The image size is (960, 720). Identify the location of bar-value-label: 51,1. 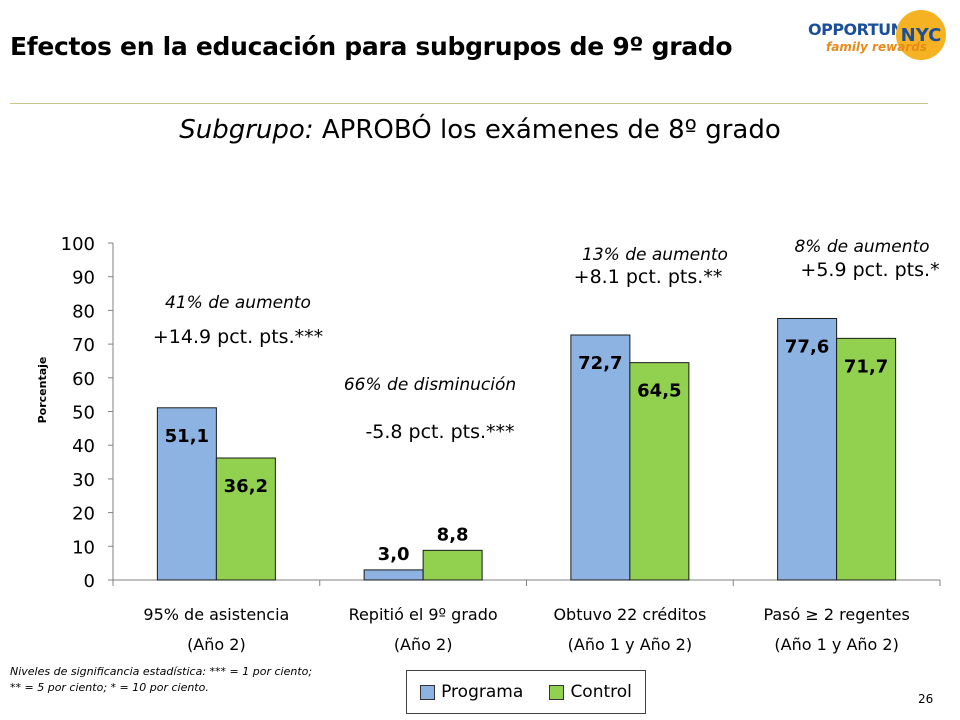
(187, 436).